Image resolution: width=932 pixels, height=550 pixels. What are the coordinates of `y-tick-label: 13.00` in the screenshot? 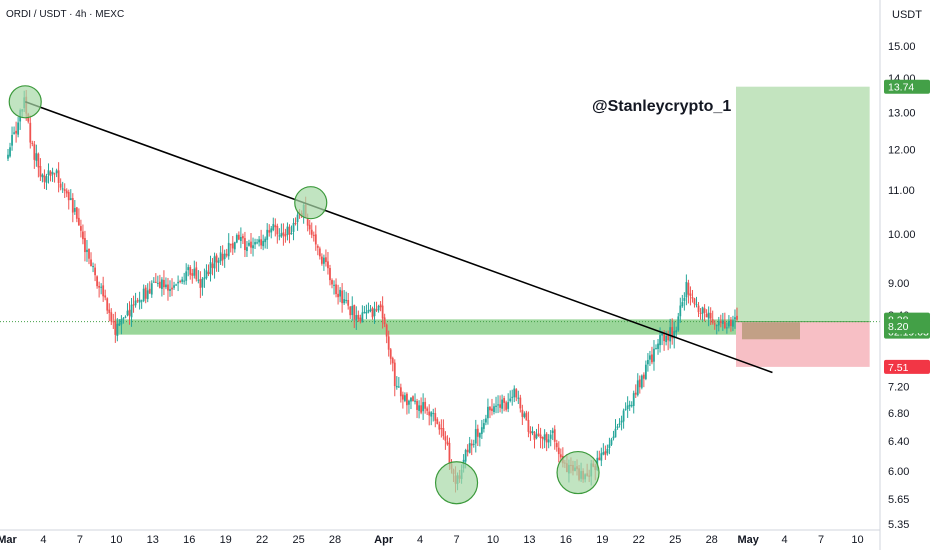 It's located at (902, 113).